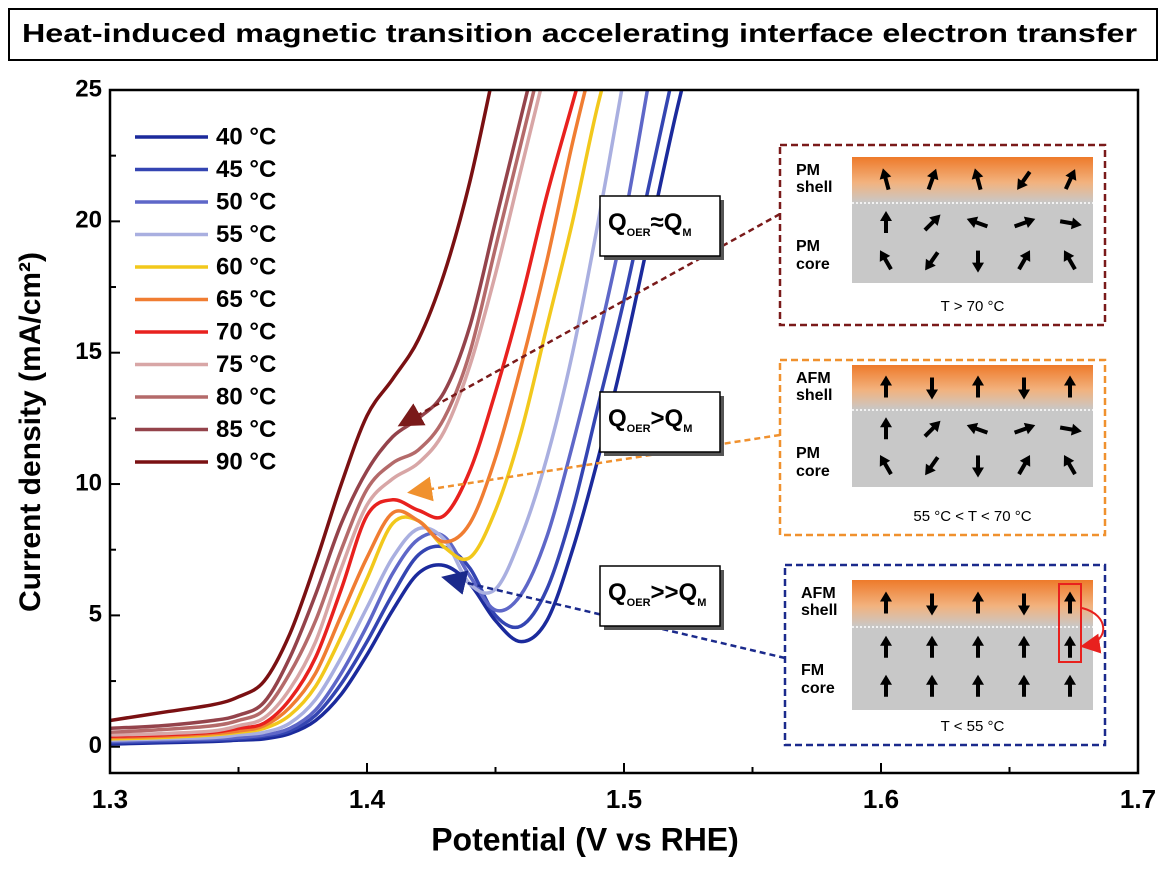 This screenshot has width=1171, height=872. What do you see at coordinates (881, 799) in the screenshot?
I see `x-tick-label: 1.6` at bounding box center [881, 799].